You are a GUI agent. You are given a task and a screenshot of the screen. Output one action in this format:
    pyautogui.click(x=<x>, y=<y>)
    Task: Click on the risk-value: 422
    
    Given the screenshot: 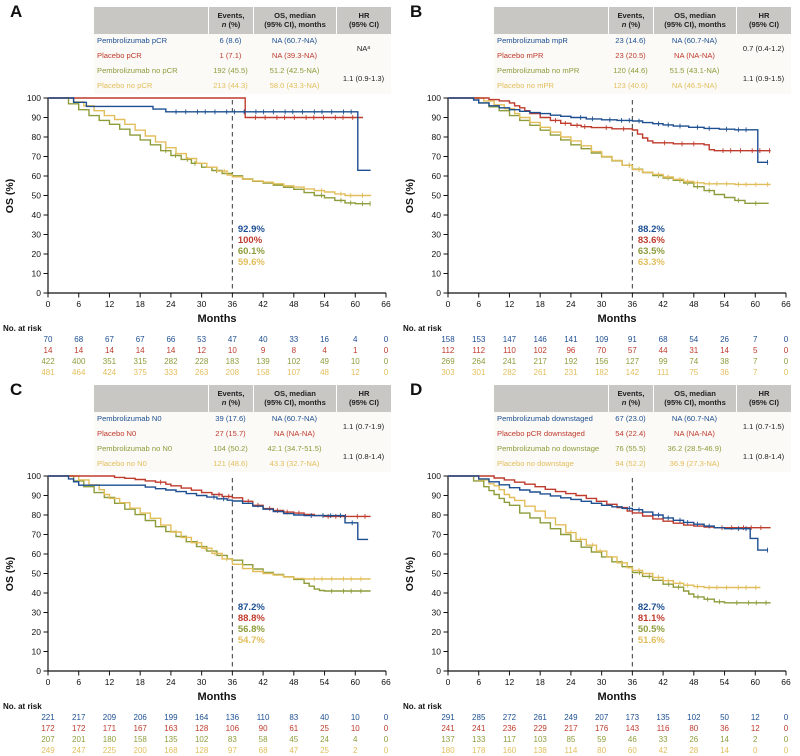 What is the action you would take?
    pyautogui.click(x=48, y=361)
    